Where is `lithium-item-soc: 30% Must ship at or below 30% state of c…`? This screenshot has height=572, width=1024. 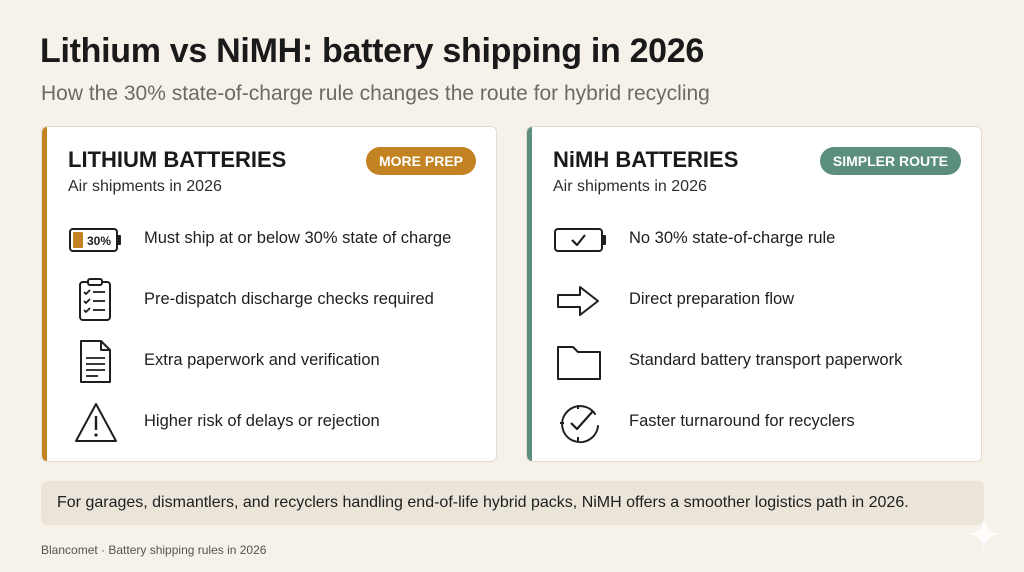
lithium-item-soc: 30% Must ship at or below 30% state of c… is located at coordinates (278, 240).